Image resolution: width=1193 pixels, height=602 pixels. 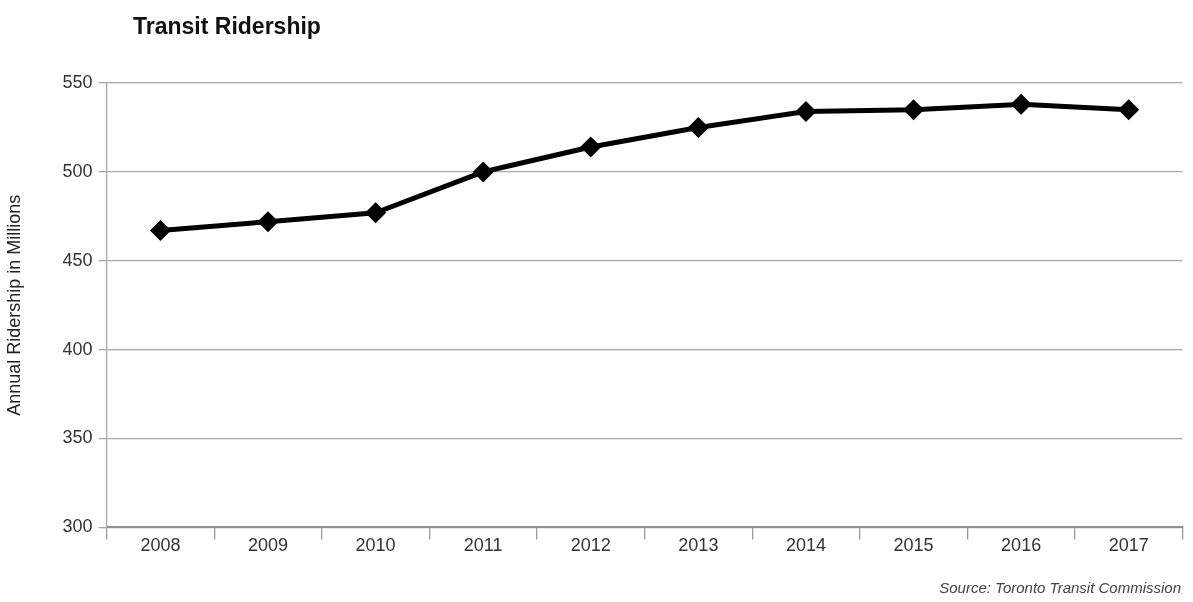 I want to click on x-tick-label: 2012, so click(x=590, y=545).